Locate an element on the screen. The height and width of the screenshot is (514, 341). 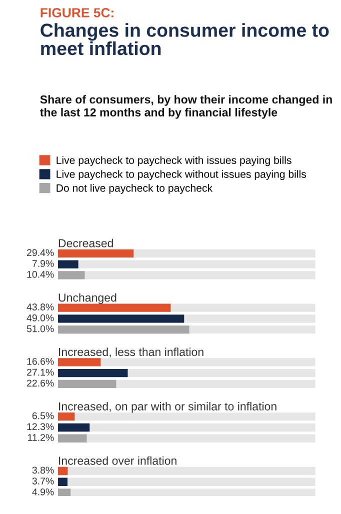
data-label: 3.8% is located at coordinates (43, 470).